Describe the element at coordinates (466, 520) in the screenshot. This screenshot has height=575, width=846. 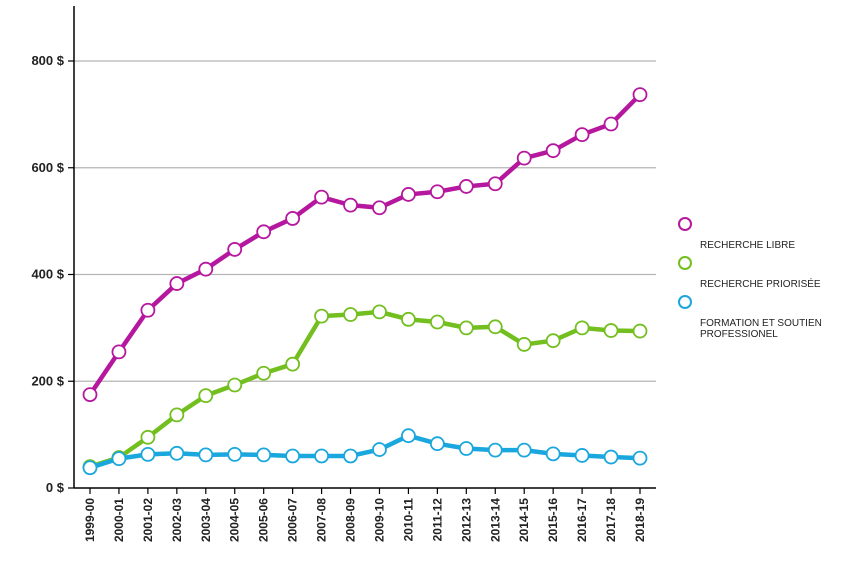
I see `x-tick-label: 2012-13` at that location.